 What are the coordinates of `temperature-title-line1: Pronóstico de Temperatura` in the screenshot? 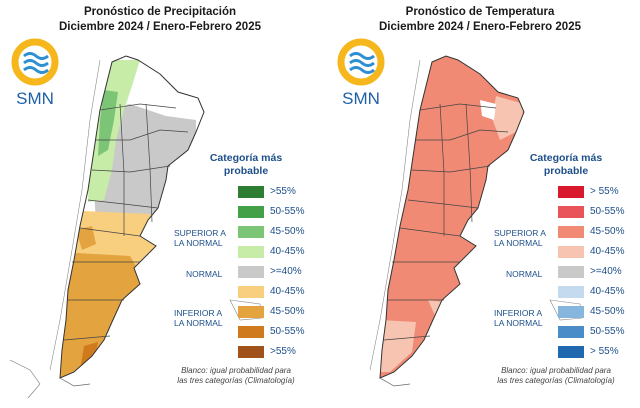 It's located at (480, 12).